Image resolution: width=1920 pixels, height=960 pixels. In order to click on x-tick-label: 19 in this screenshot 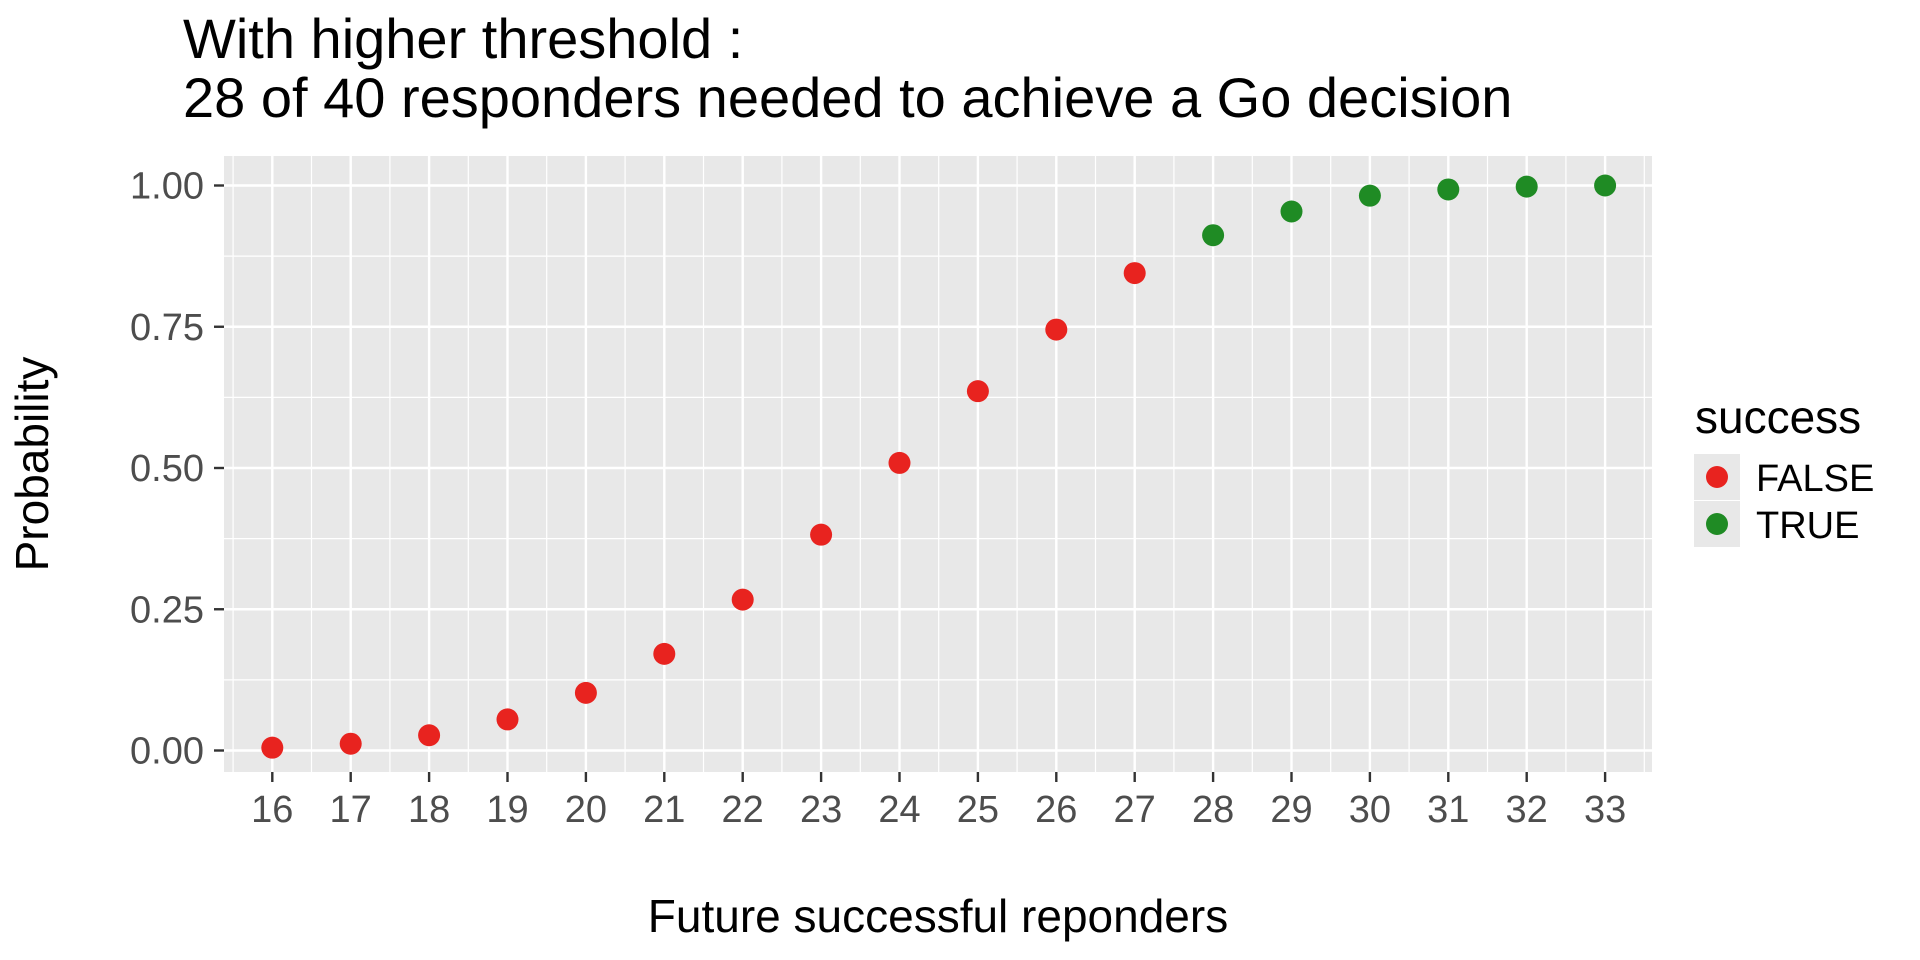, I will do `click(507, 810)`.